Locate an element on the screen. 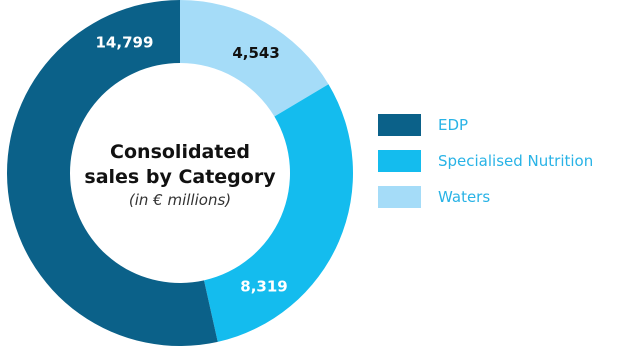 The width and height of the screenshot is (620, 346). legend: EDP Specialised Nutrition Waters is located at coordinates (485, 168).